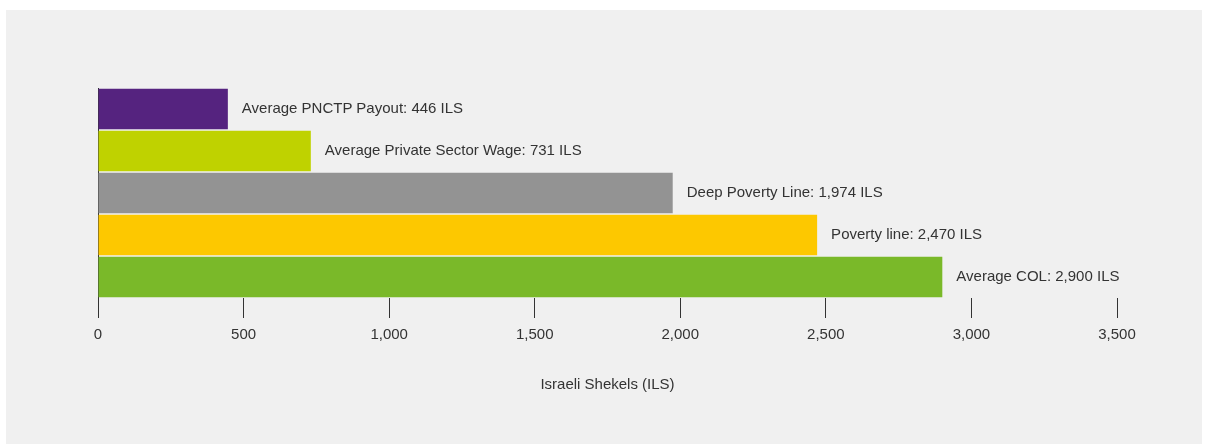  I want to click on data-label: Deep Poverty Line: 1,974 ILS, so click(784, 192).